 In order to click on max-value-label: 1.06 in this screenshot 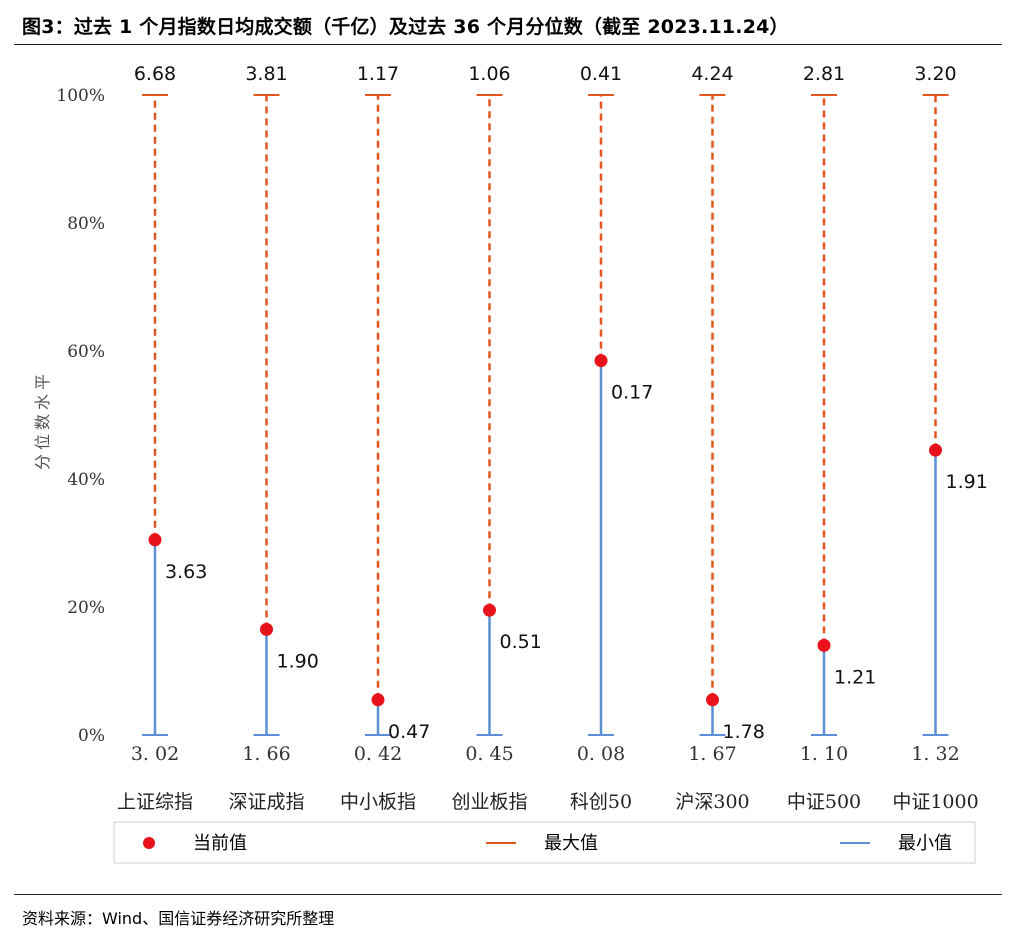, I will do `click(489, 74)`.